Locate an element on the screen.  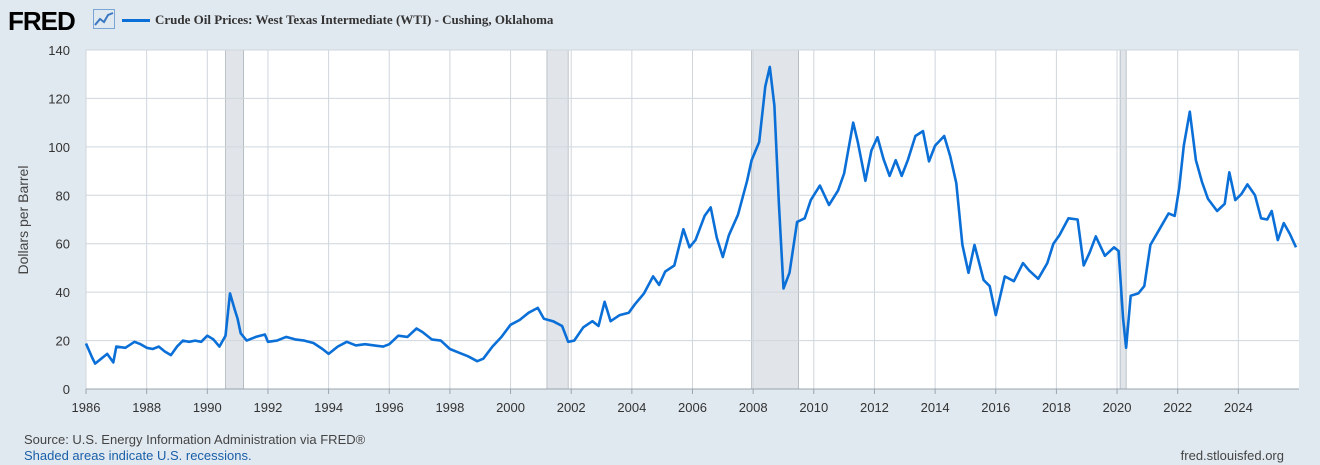
x-tick-label: 1992 is located at coordinates (267, 407).